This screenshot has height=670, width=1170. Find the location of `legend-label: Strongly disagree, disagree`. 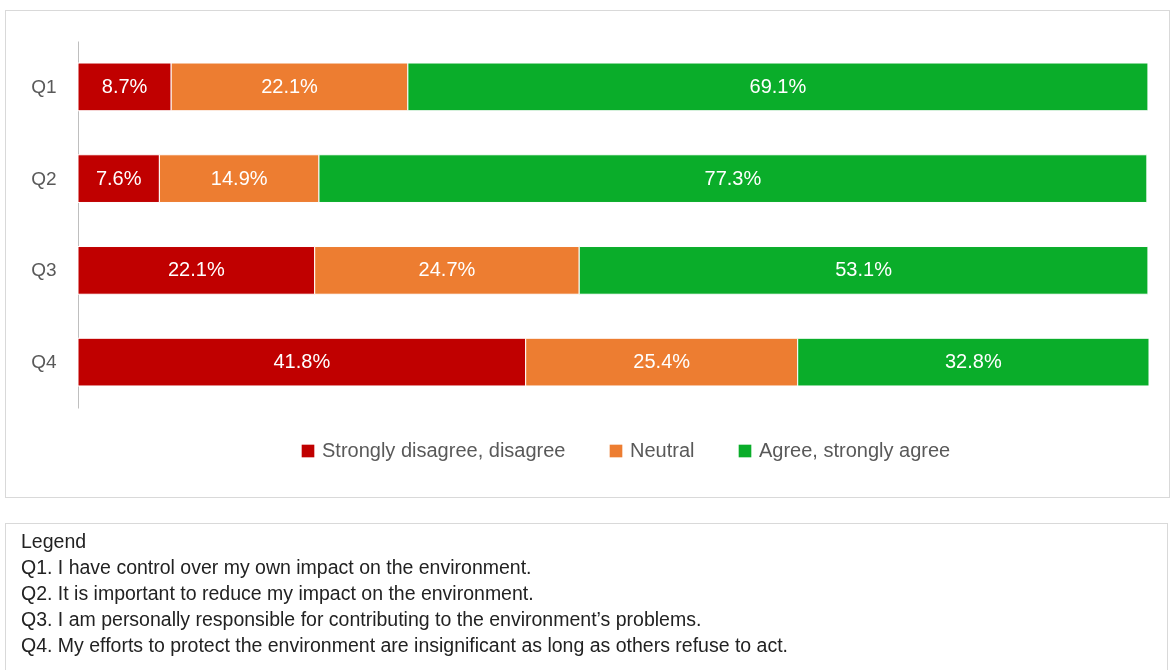

legend-label: Strongly disagree, disagree is located at coordinates (444, 450).